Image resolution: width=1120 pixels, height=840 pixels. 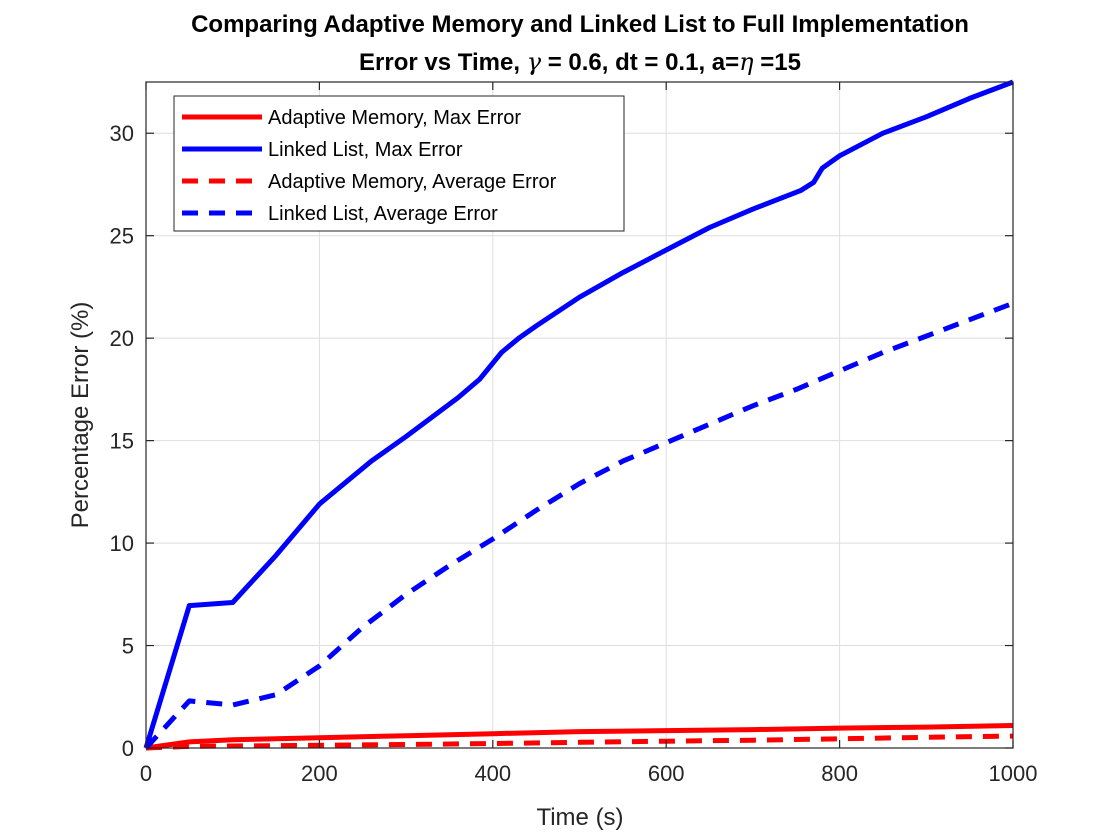 What do you see at coordinates (640, 62) in the screenshot?
I see `title-gamma-part: = 0.6, dt = 0.1, a=` at bounding box center [640, 62].